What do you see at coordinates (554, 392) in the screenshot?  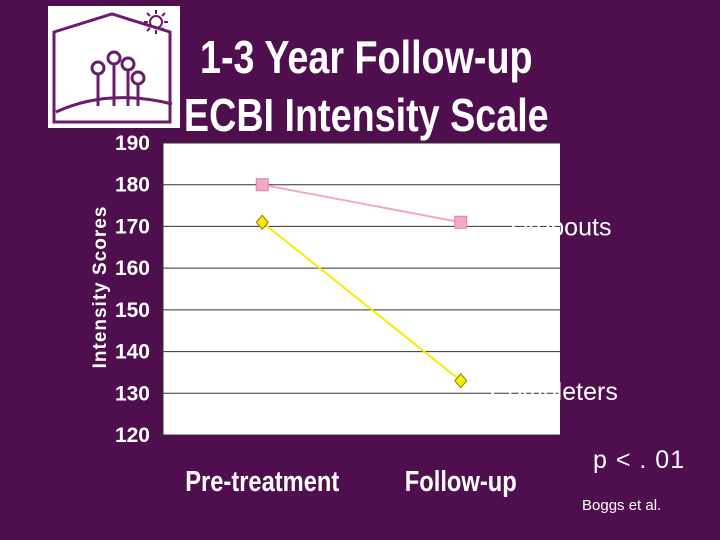 I see `series-label-completers: Completers` at bounding box center [554, 392].